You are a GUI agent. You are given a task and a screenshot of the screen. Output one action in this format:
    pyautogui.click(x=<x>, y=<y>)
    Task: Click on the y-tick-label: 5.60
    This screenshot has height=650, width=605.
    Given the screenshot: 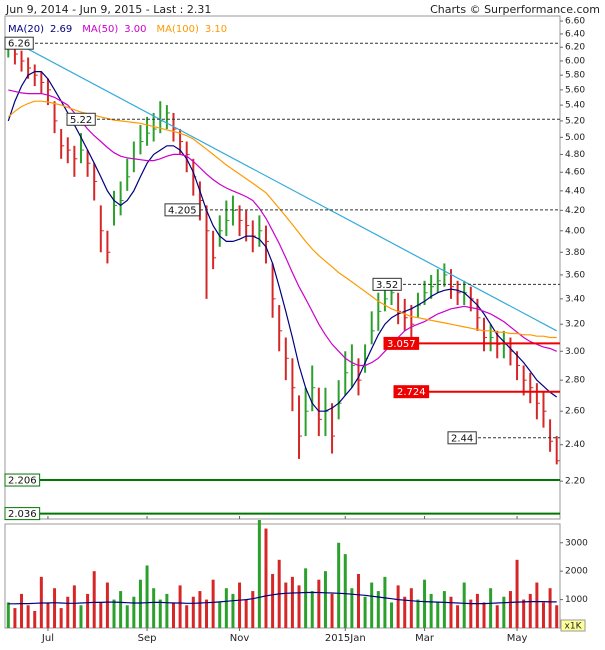 What is the action you would take?
    pyautogui.click(x=575, y=90)
    